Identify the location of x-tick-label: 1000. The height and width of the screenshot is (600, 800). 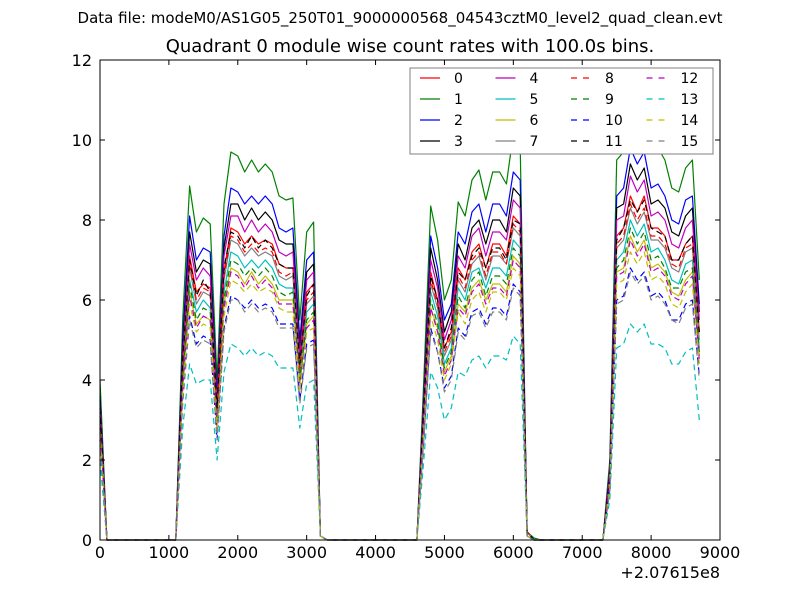
(169, 552).